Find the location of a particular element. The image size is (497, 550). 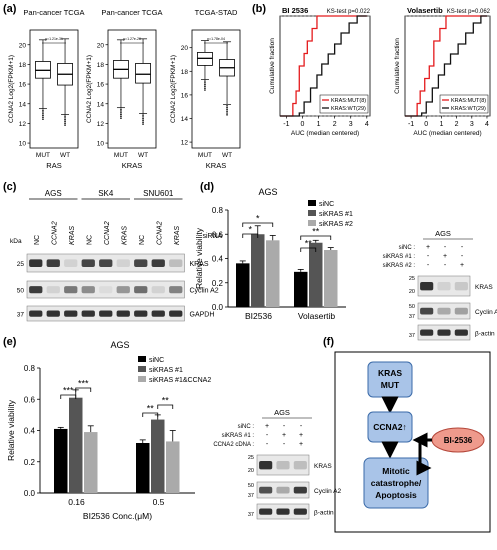

kda-marker: 25 is located at coordinates (21, 264).